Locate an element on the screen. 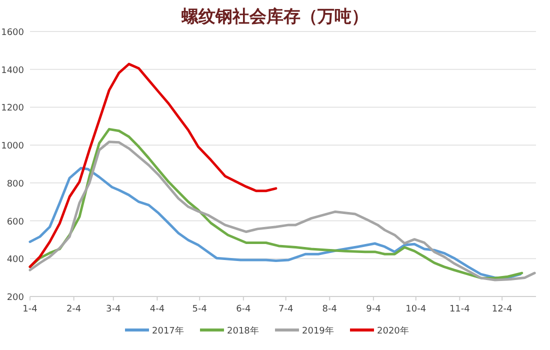 The width and height of the screenshot is (550, 350). y-tick-label: 800 is located at coordinates (15, 184).